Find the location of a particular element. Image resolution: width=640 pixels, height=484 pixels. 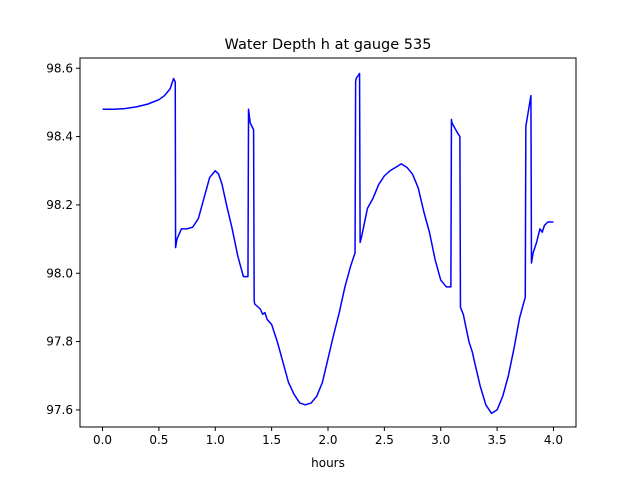

x-axis-label: hours is located at coordinates (328, 463).